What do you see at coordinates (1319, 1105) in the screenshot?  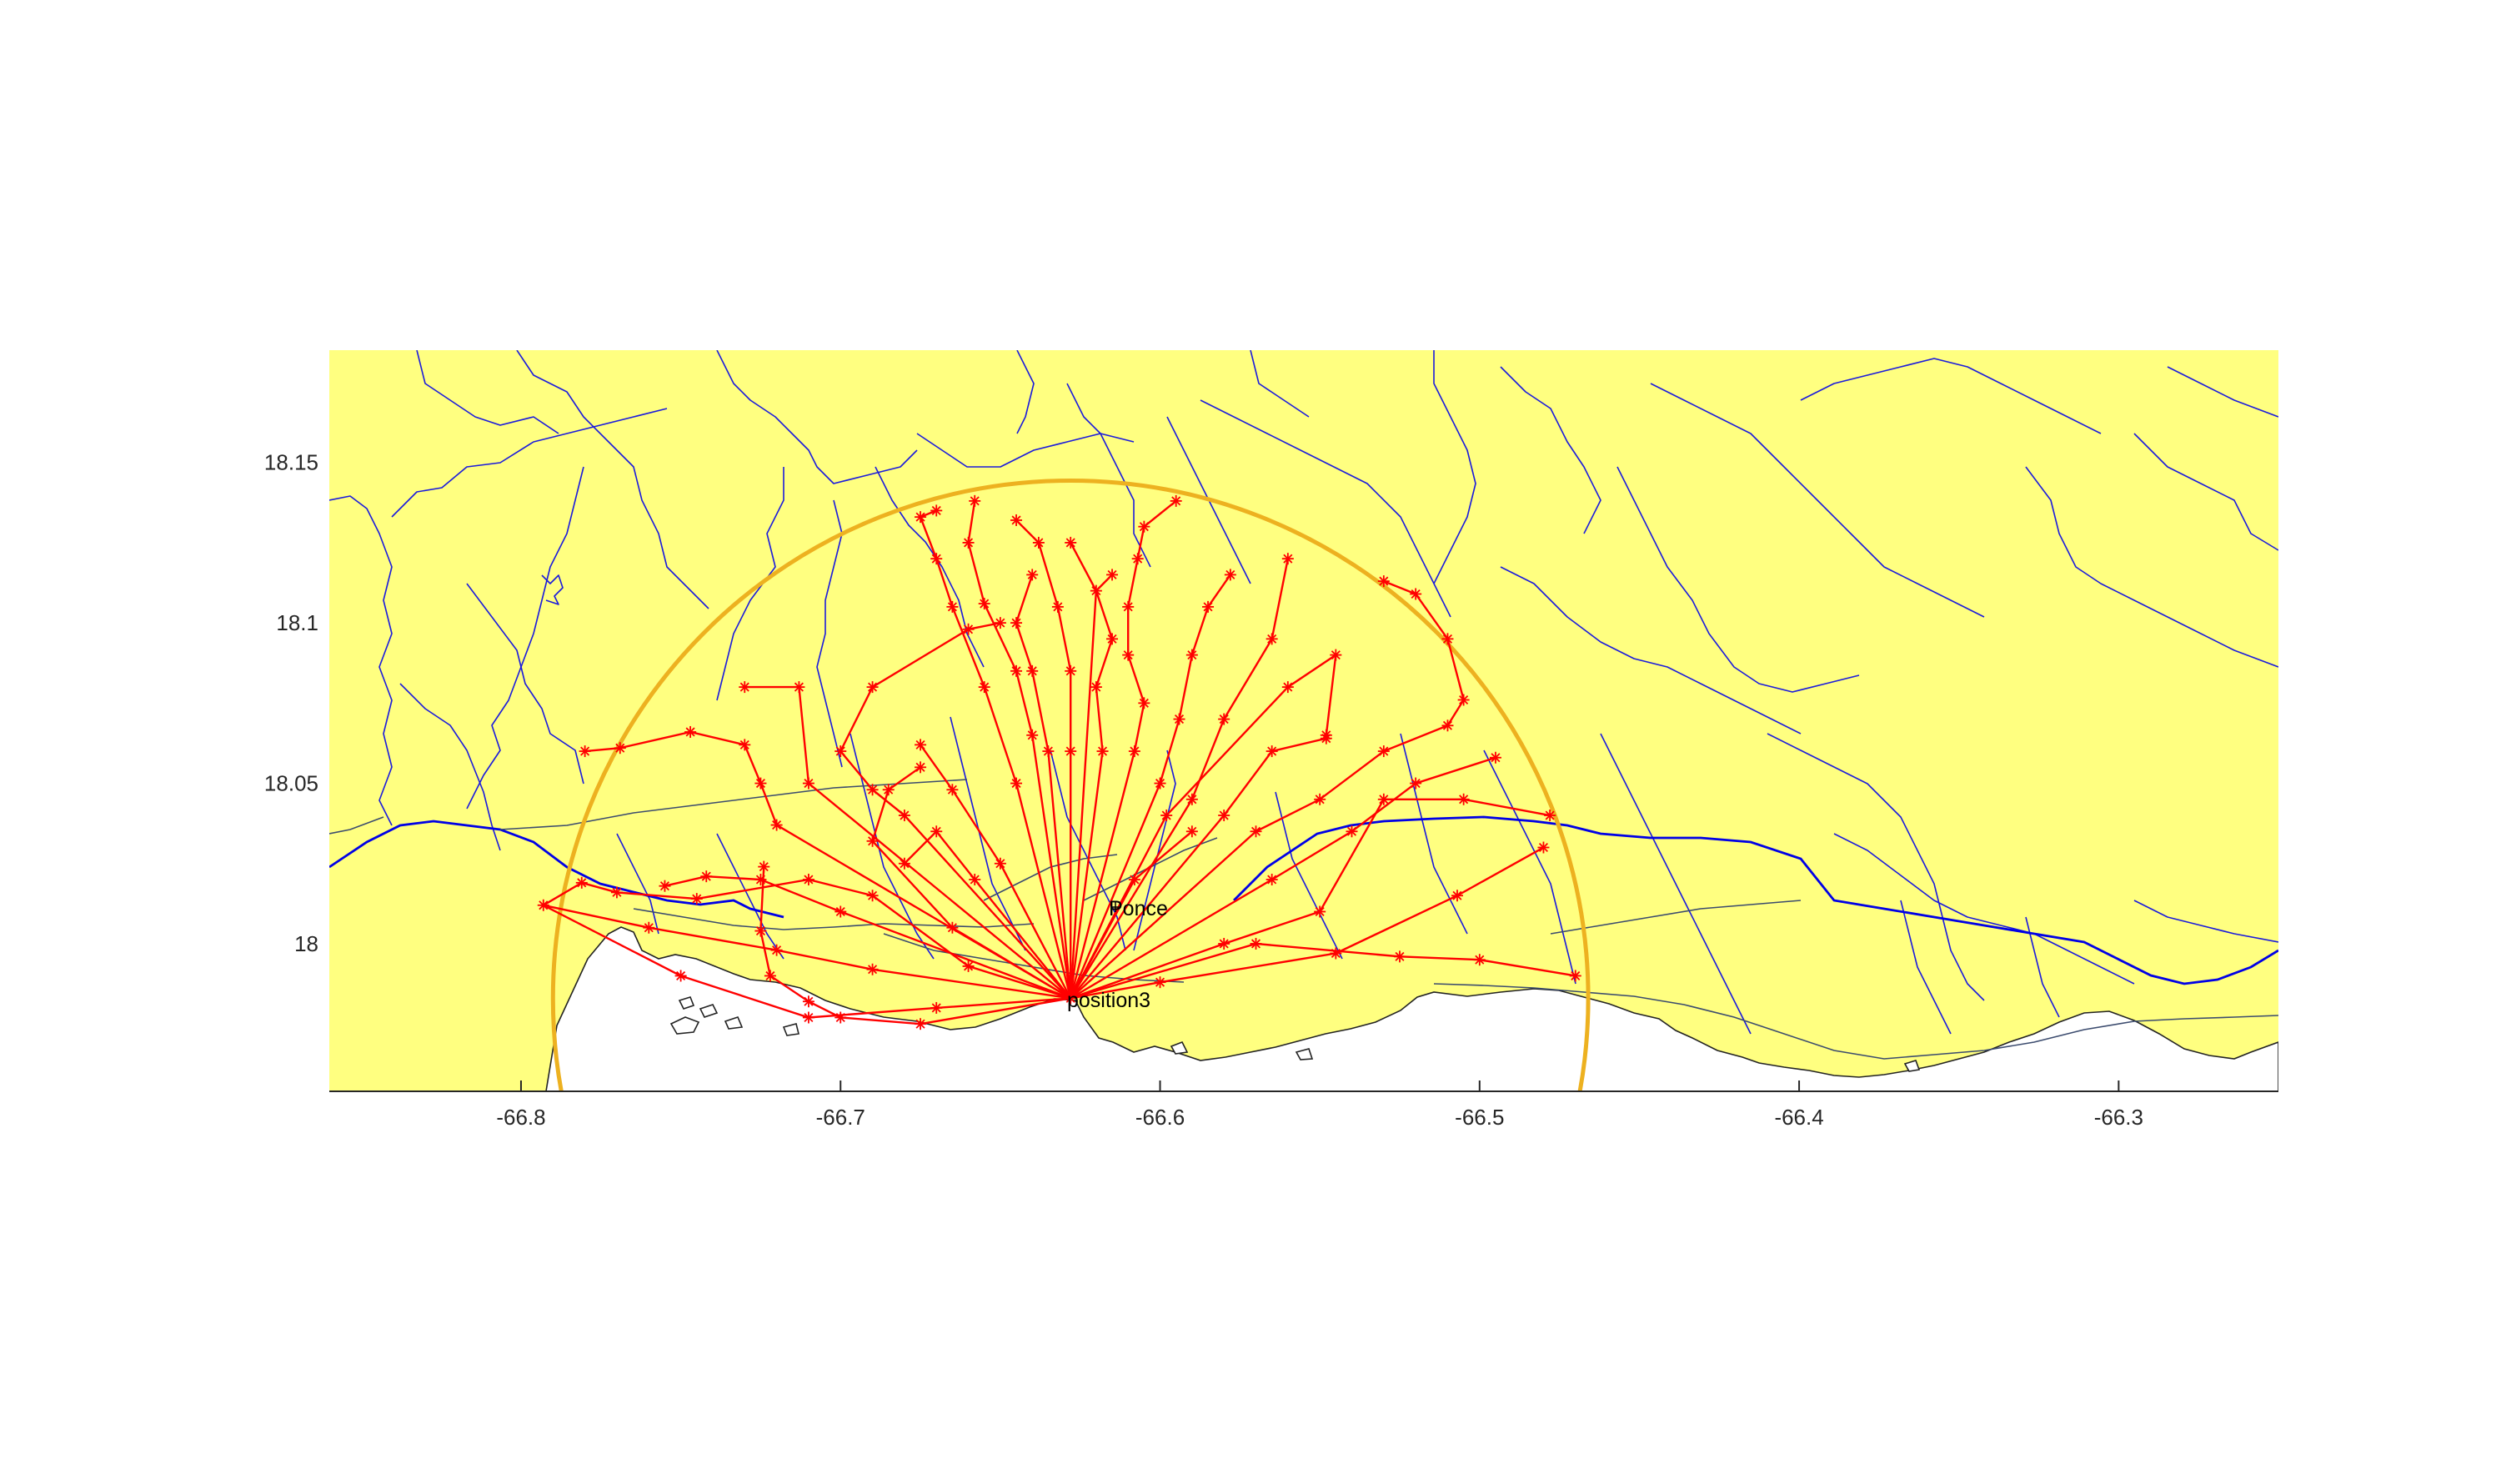 I see `x-ticks: -66.8 -66.7 -66.6 -66.5 -66.4 -66.3` at bounding box center [1319, 1105].